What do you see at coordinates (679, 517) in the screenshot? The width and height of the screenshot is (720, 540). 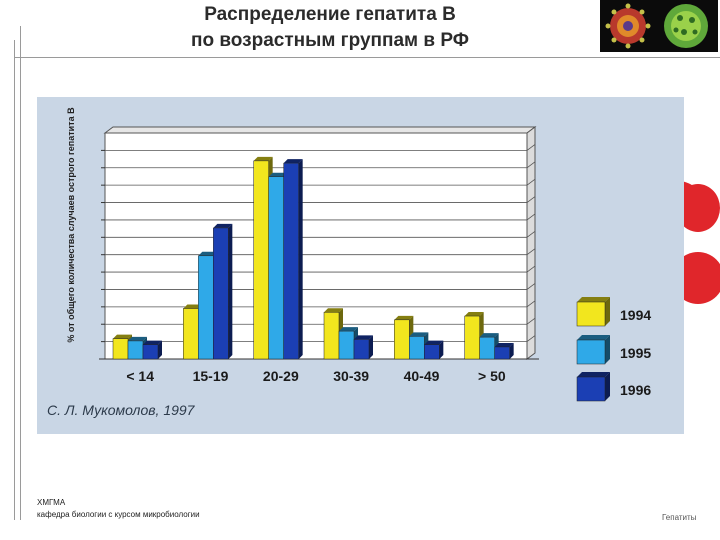 I see `footer-topic: Гепатиты` at bounding box center [679, 517].